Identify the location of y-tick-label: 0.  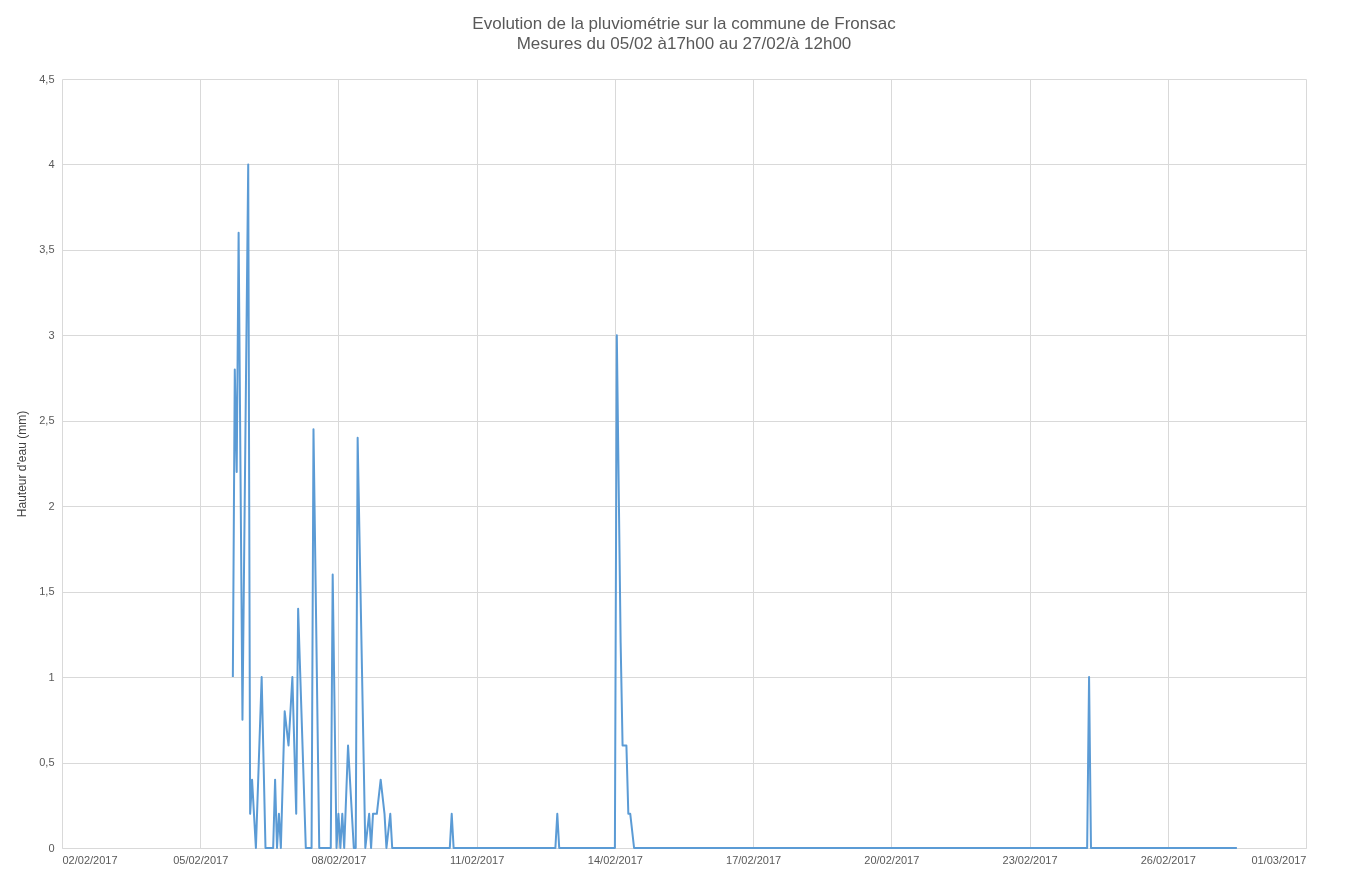
(51, 847).